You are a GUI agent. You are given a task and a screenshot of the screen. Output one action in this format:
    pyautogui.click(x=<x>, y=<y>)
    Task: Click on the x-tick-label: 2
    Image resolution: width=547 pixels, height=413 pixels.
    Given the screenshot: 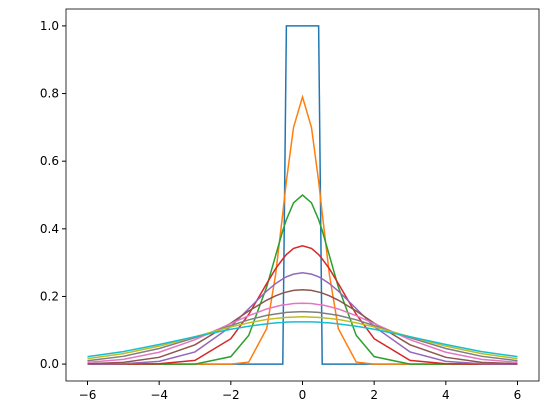 What is the action you would take?
    pyautogui.click(x=374, y=395)
    